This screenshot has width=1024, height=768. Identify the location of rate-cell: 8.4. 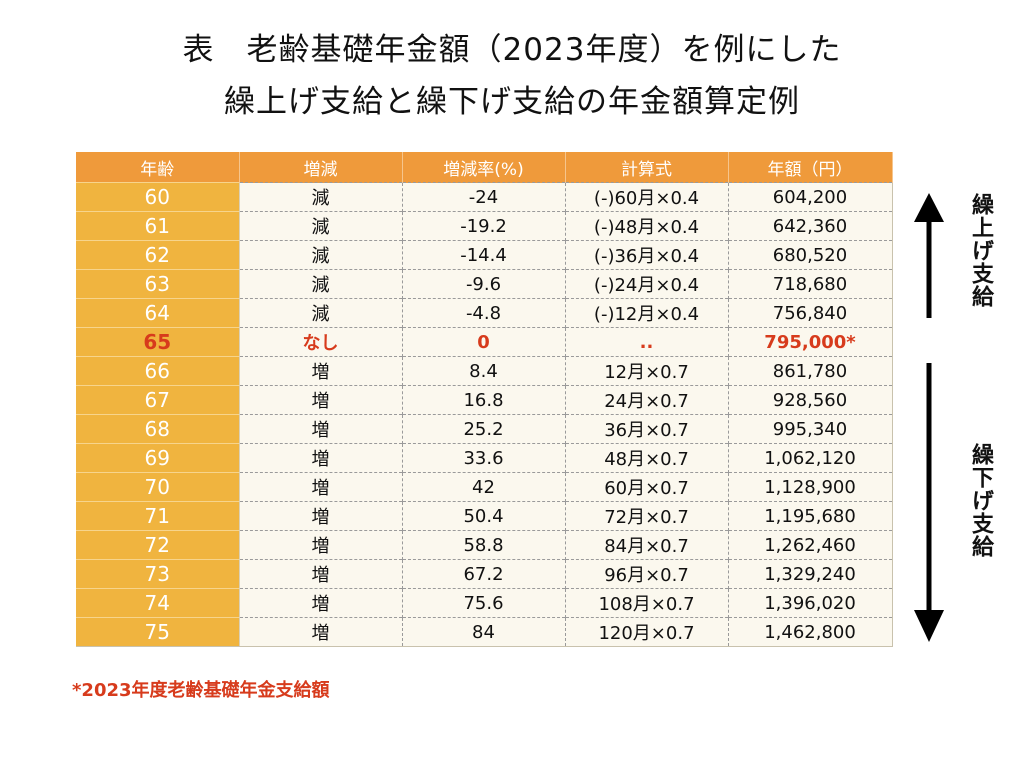
(484, 371).